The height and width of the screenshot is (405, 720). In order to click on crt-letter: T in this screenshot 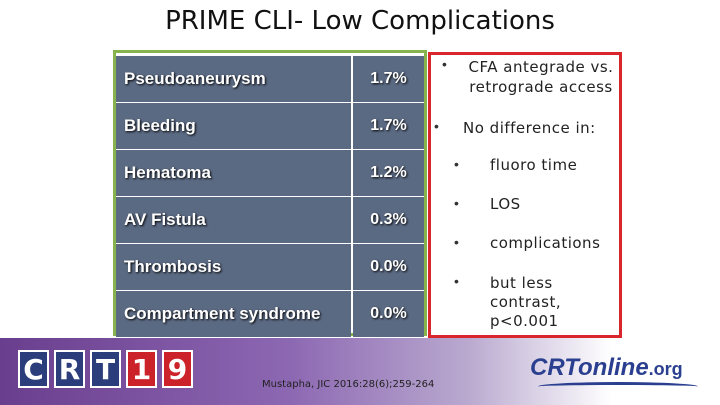, I will do `click(105, 369)`.